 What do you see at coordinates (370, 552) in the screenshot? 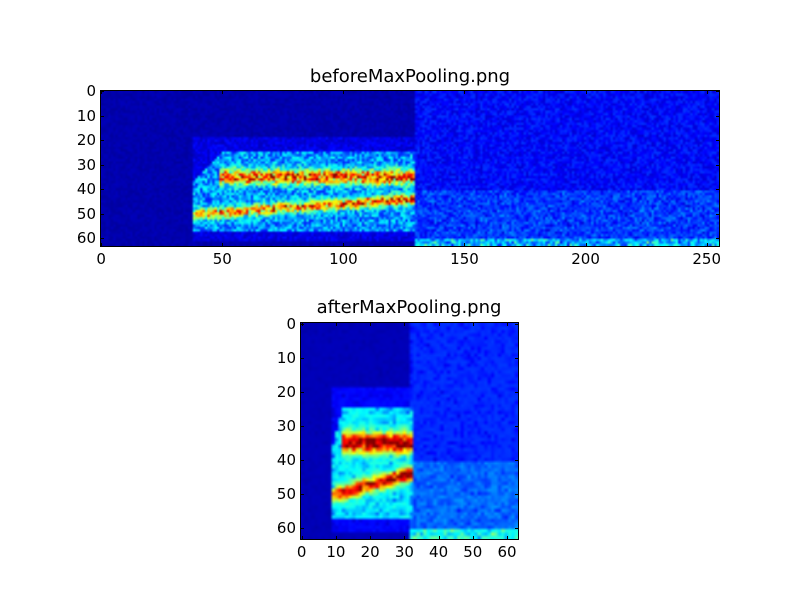
I see `x-tick-label: 20` at bounding box center [370, 552].